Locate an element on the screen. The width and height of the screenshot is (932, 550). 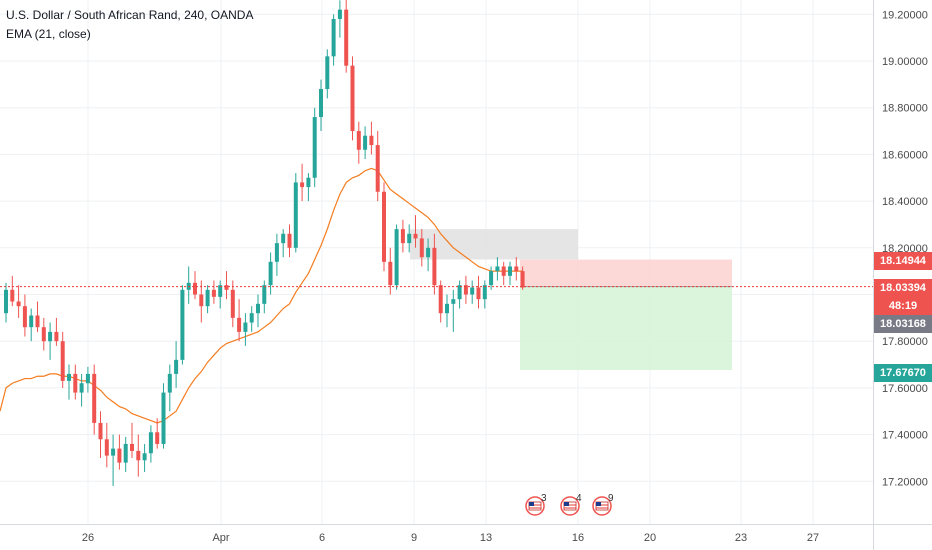
price-tick-label: 19.20000 is located at coordinates (905, 15).